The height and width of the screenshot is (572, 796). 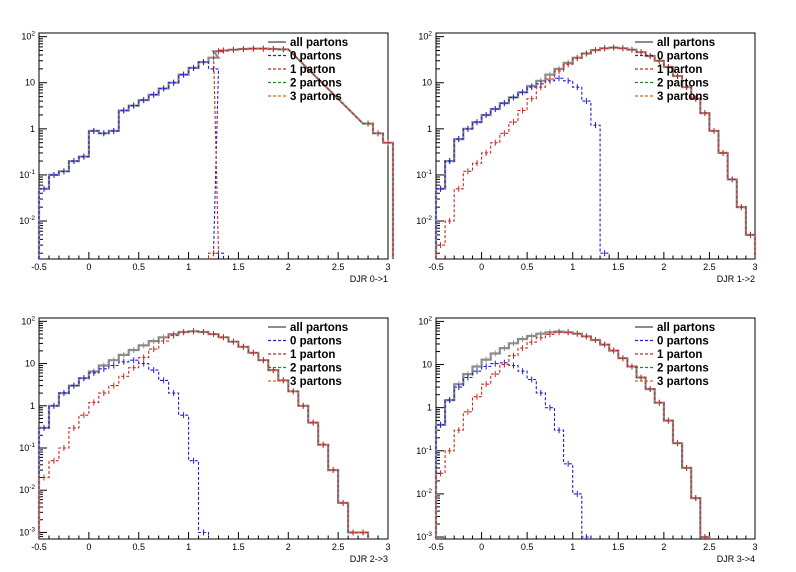 What do you see at coordinates (736, 559) in the screenshot?
I see `x-axis-label: DJR 3->4` at bounding box center [736, 559].